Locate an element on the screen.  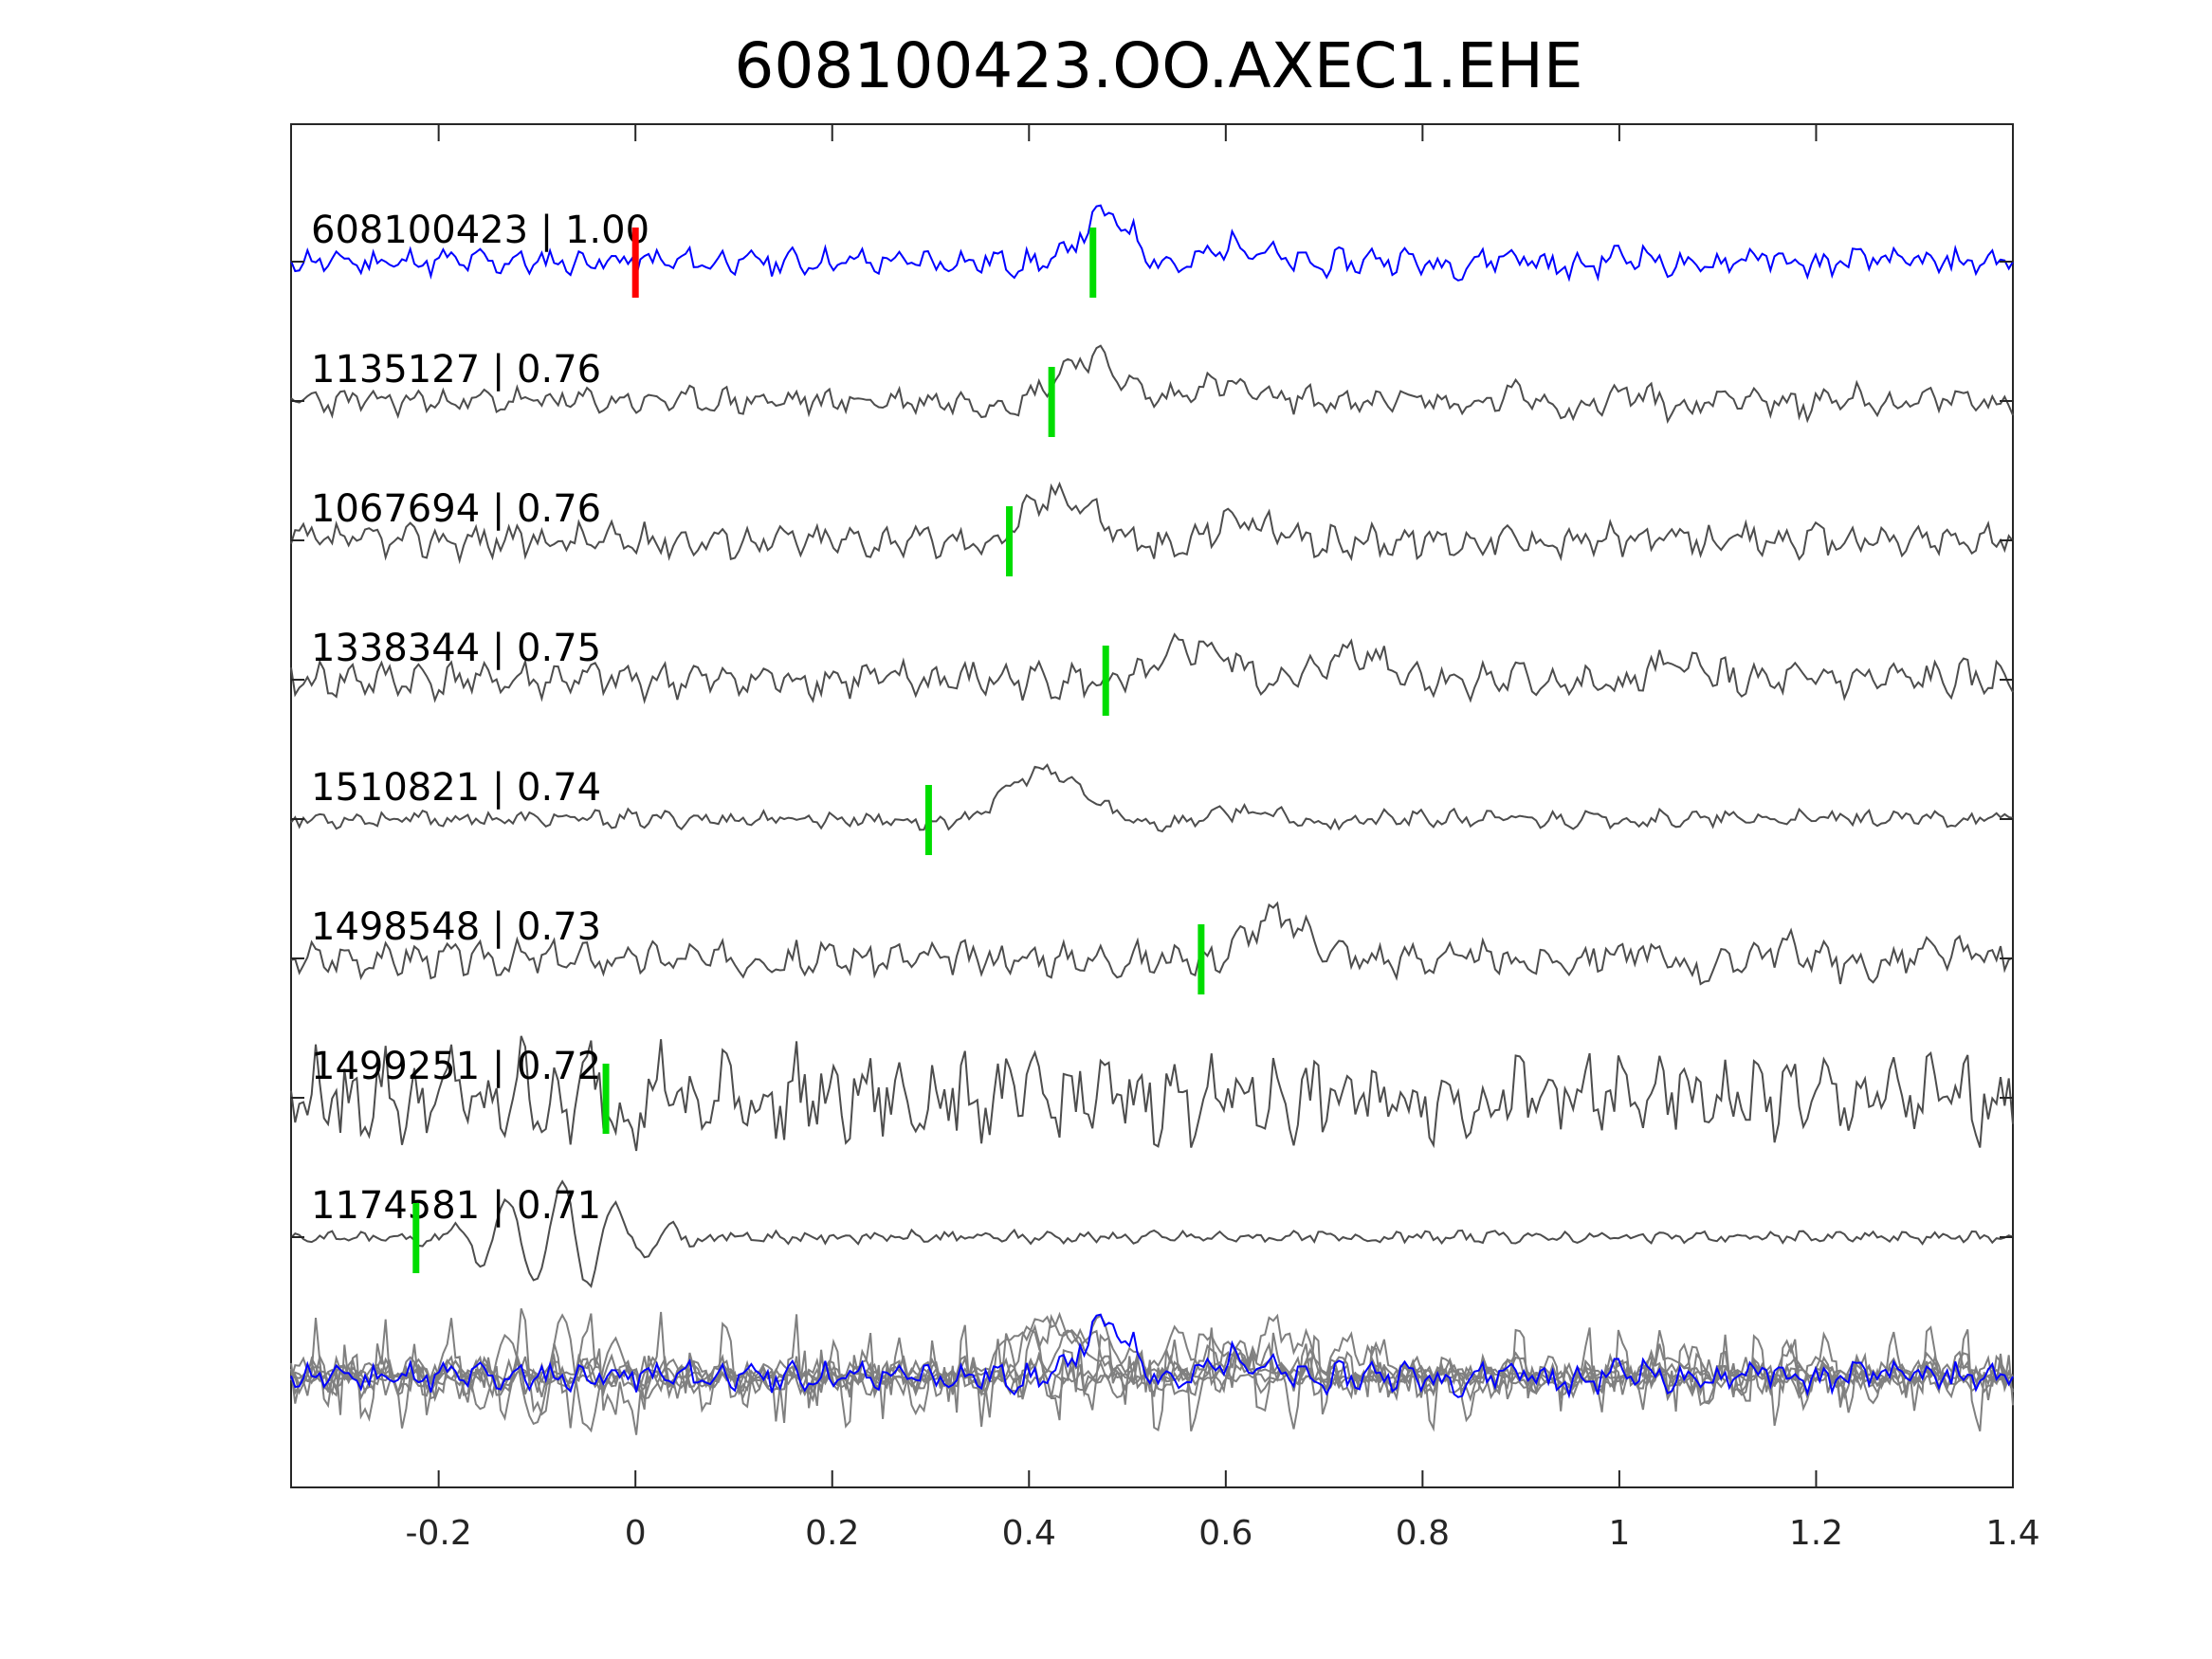
x-tick-label: 1.4 is located at coordinates (2012, 1533).